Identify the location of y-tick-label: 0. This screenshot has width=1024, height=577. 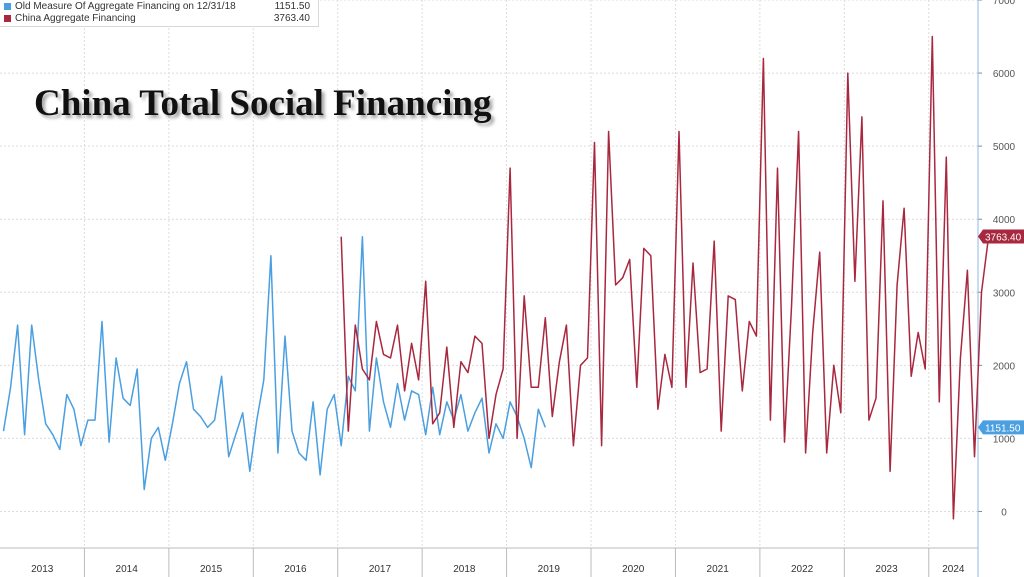
(1004, 512).